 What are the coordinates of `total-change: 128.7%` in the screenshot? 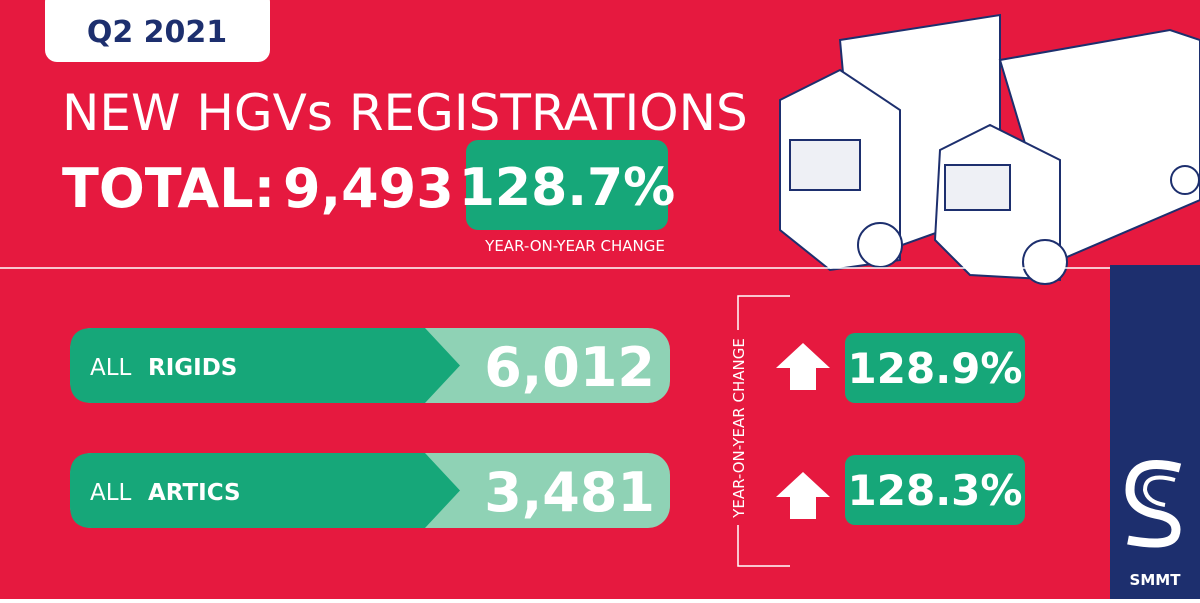 It's located at (567, 188).